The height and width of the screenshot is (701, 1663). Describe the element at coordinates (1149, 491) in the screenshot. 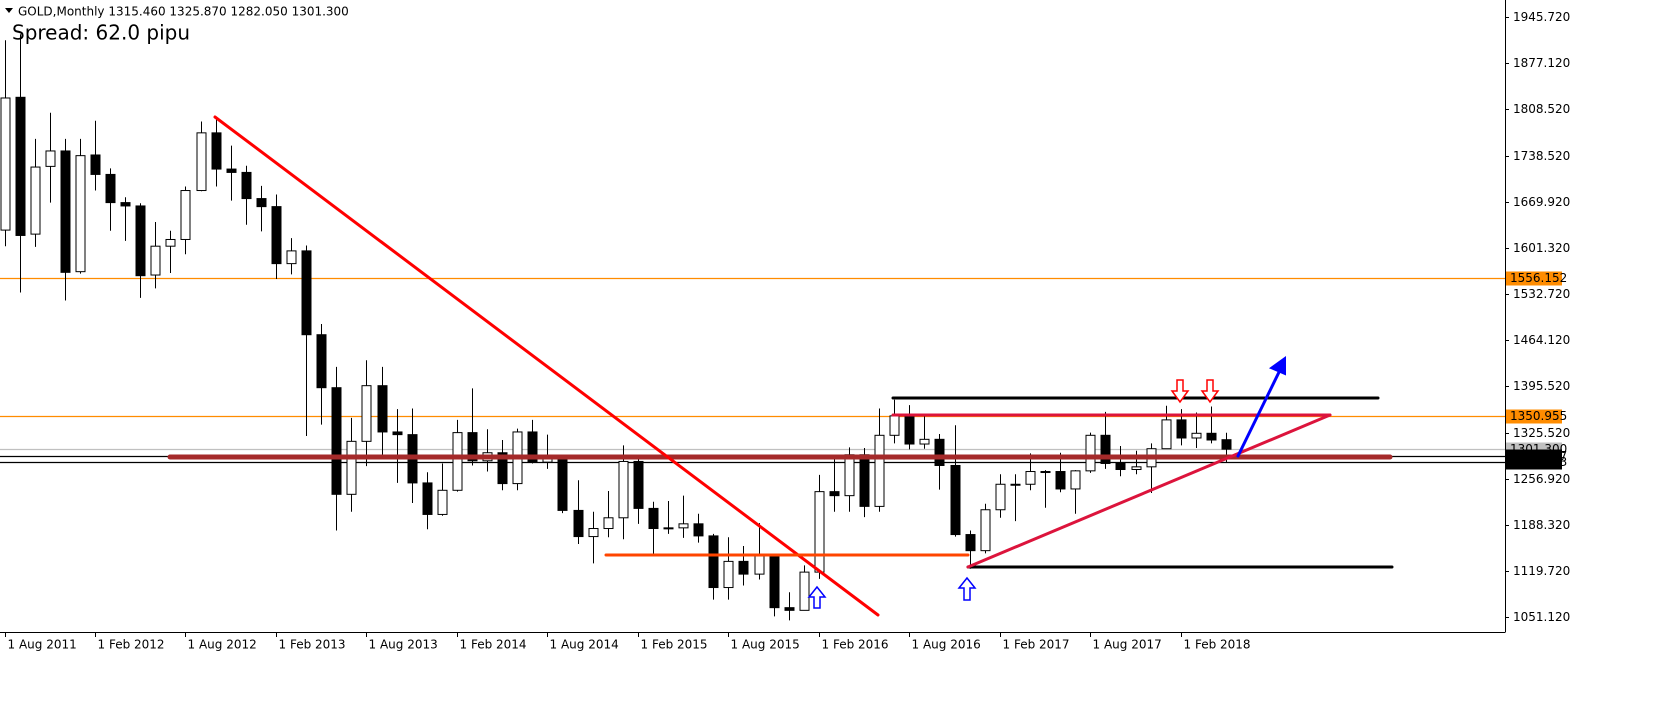

I see `triangle-bottom` at that location.